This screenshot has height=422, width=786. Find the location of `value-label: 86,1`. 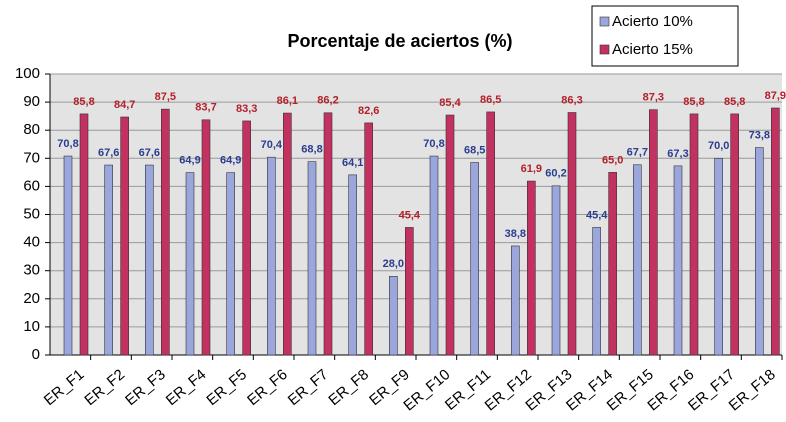

value-label: 86,1 is located at coordinates (287, 101).